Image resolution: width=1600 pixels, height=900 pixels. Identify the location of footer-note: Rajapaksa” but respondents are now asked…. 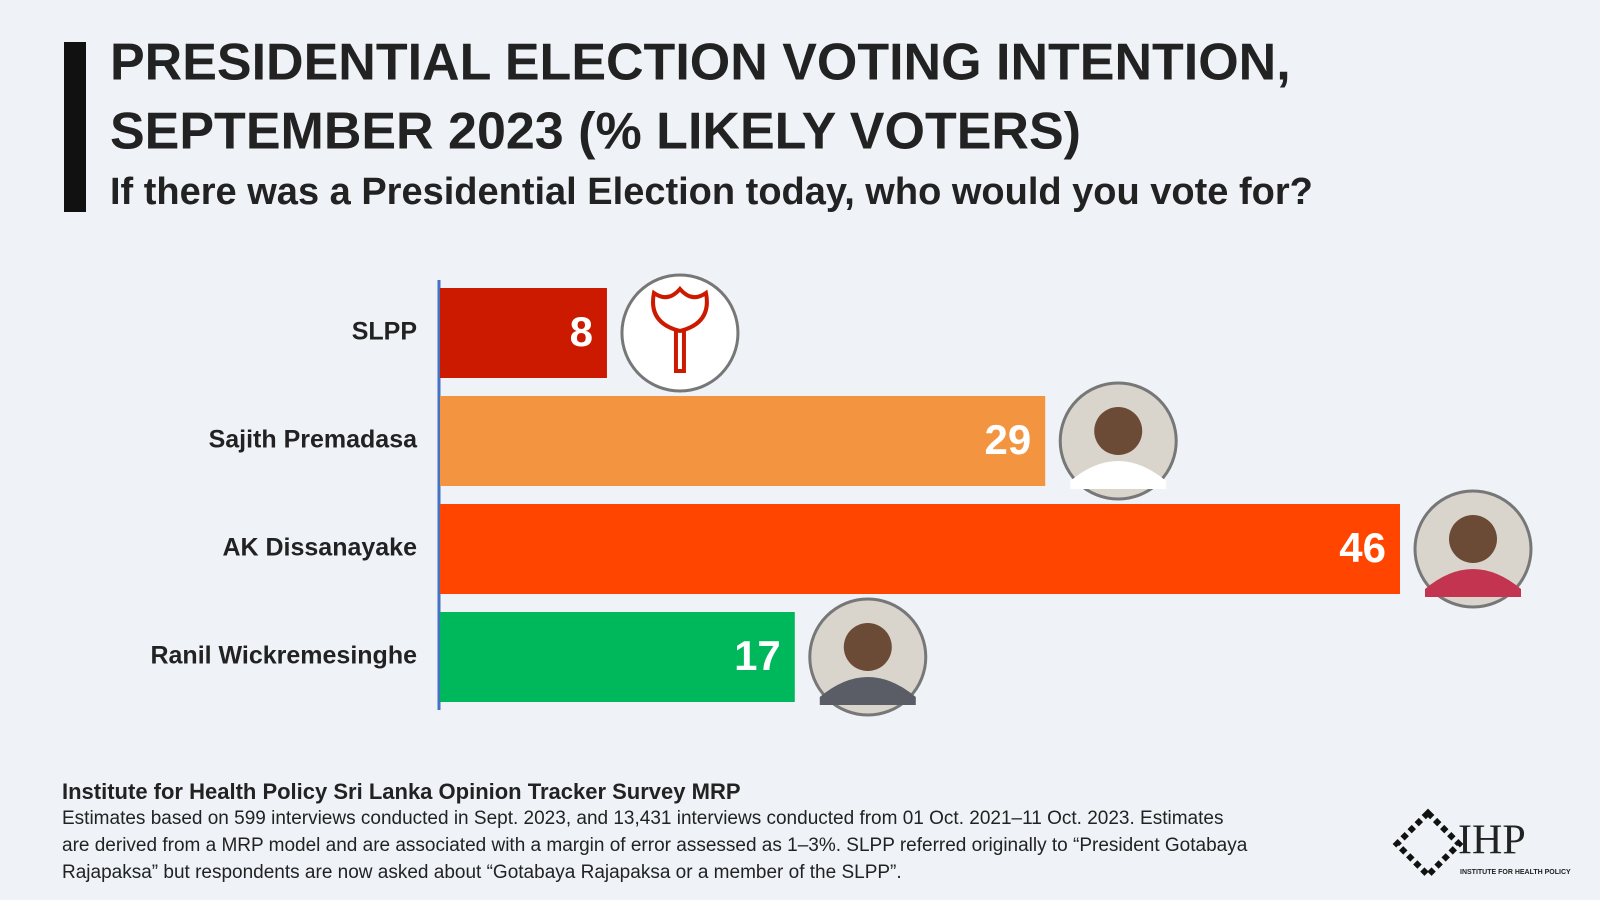
(482, 872).